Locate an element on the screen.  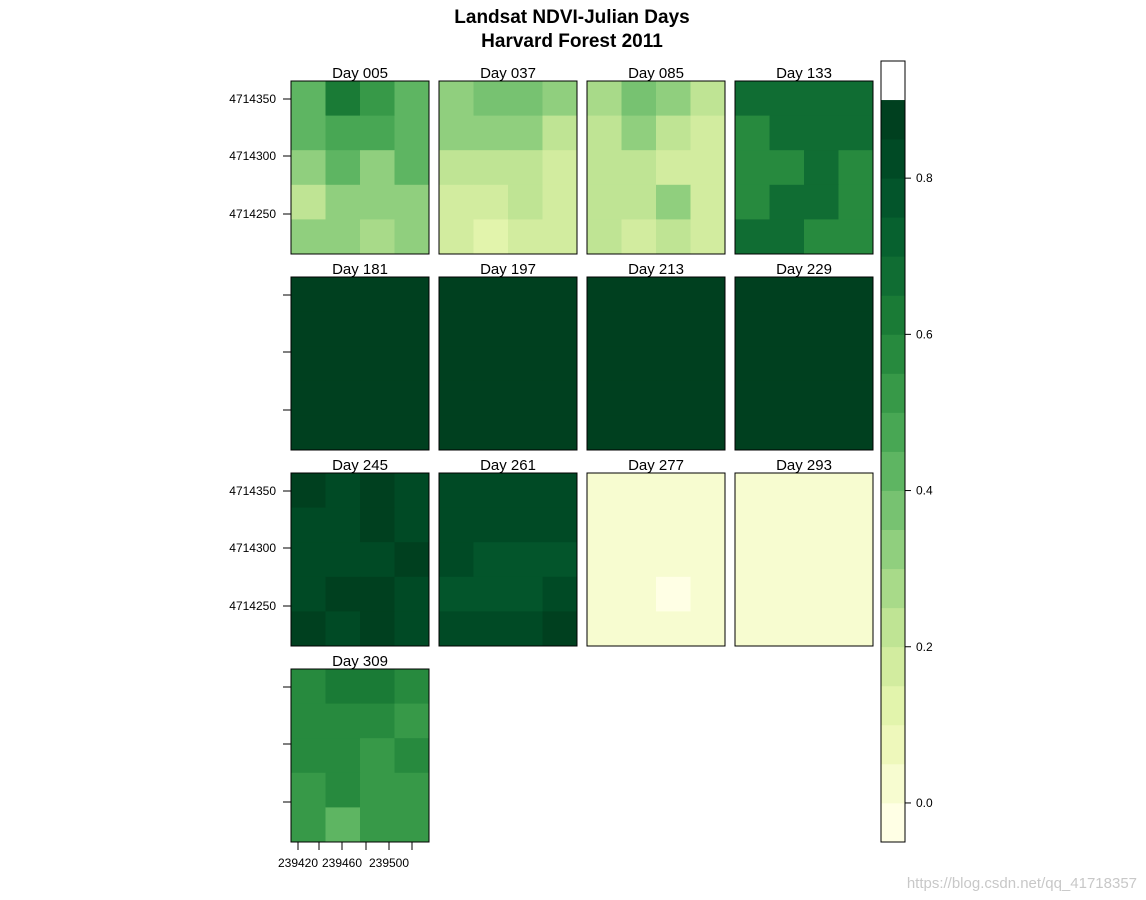
panel: Day 085 is located at coordinates (656, 160).